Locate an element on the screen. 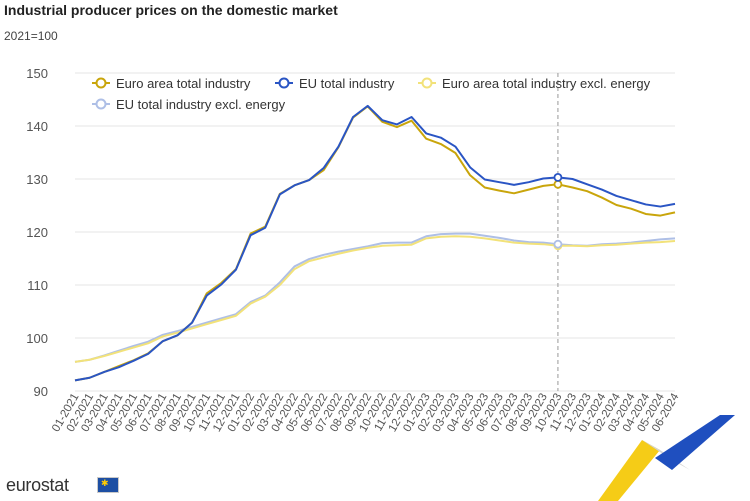 This screenshot has height=501, width=750. legend-item-3: EU total industry excl. energy is located at coordinates (189, 104).